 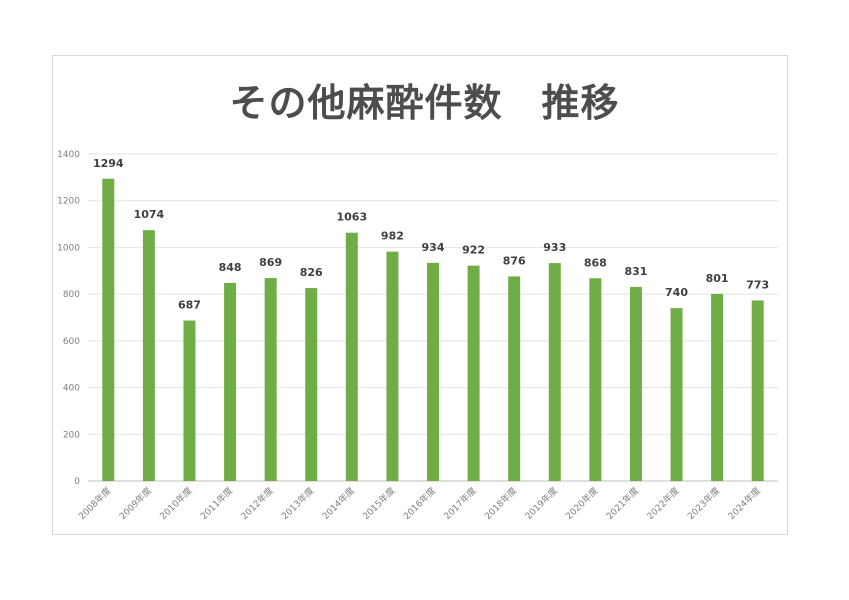 I want to click on x-tick-label: 2022年度, so click(x=662, y=503).